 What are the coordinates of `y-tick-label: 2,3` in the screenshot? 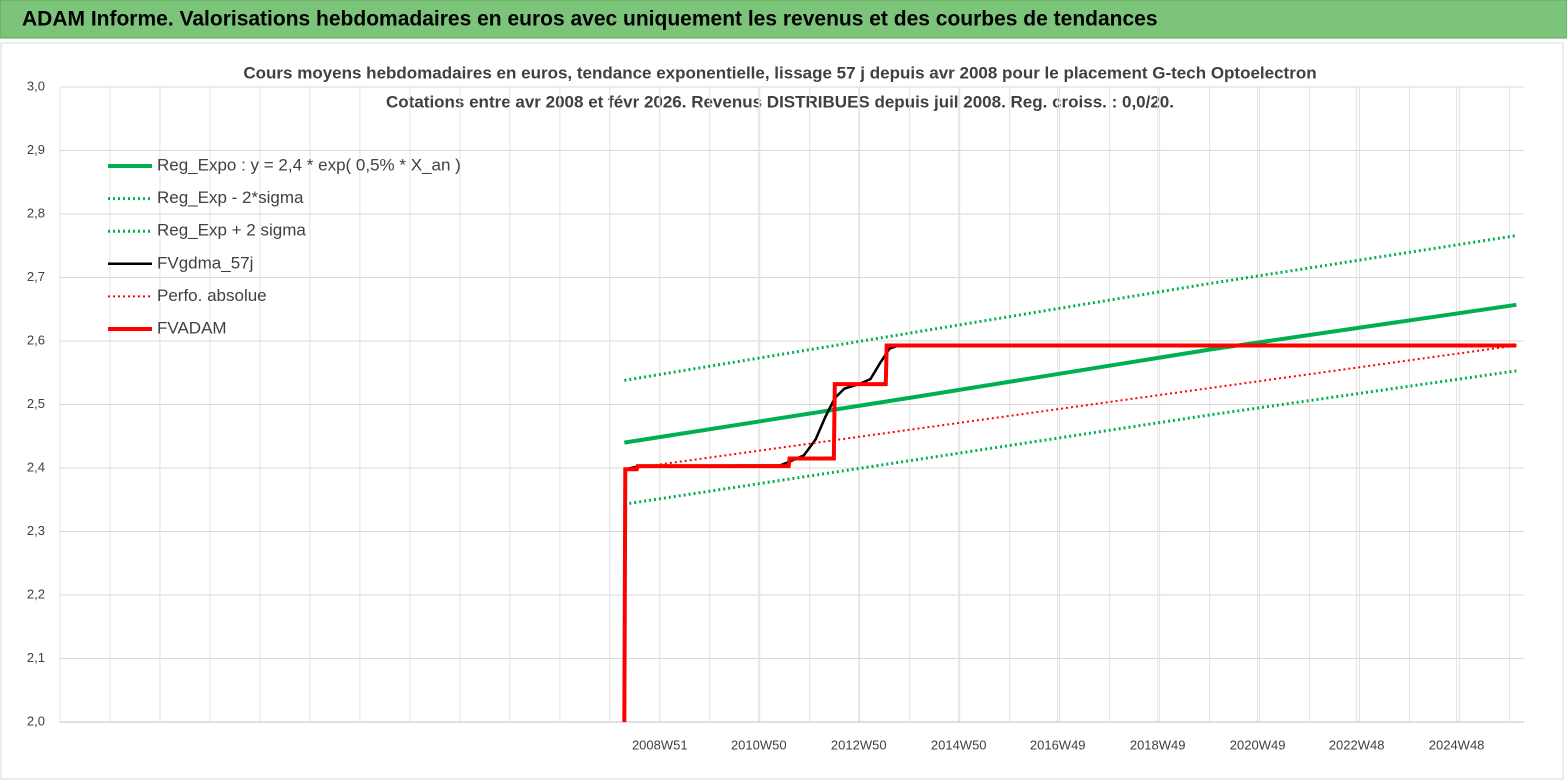 It's located at (36, 530).